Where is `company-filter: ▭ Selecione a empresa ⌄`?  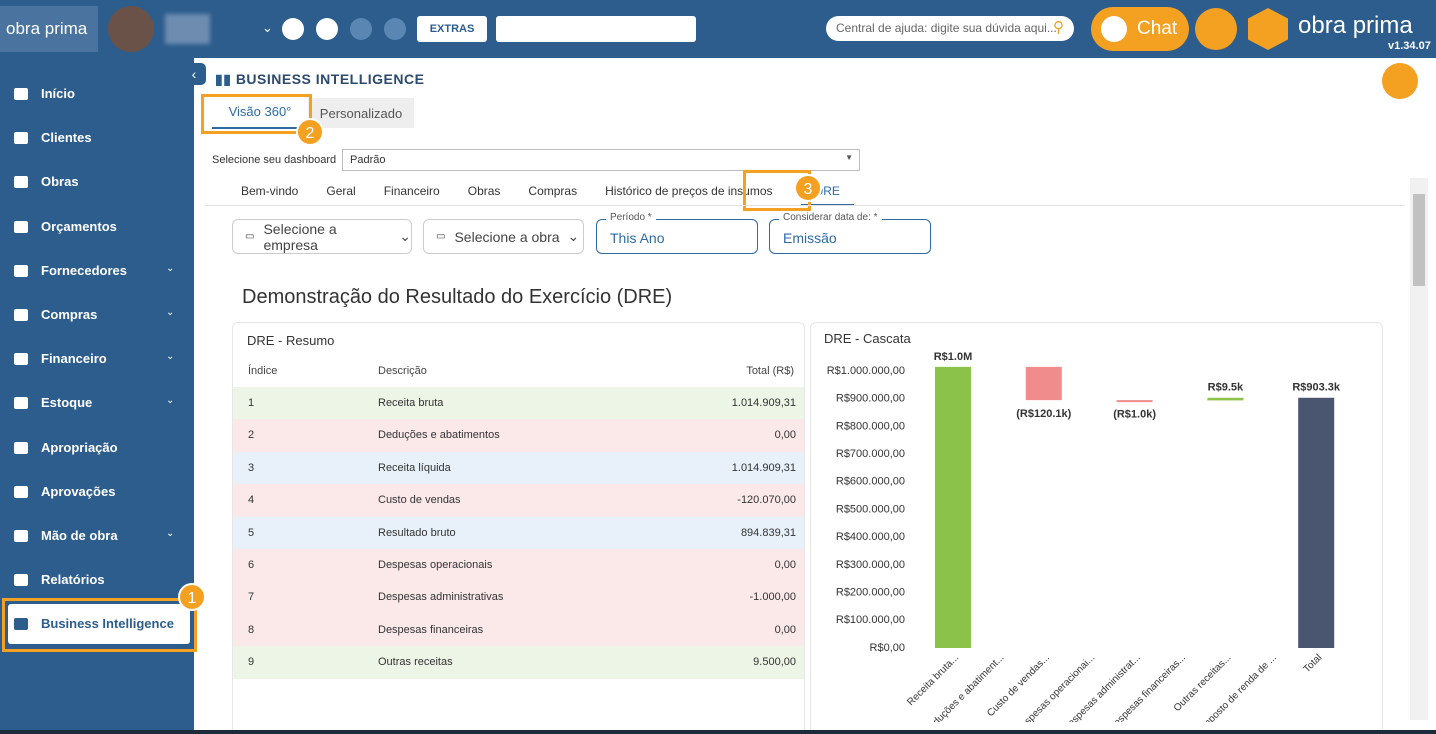
company-filter: ▭ Selecione a empresa ⌄ is located at coordinates (322, 236).